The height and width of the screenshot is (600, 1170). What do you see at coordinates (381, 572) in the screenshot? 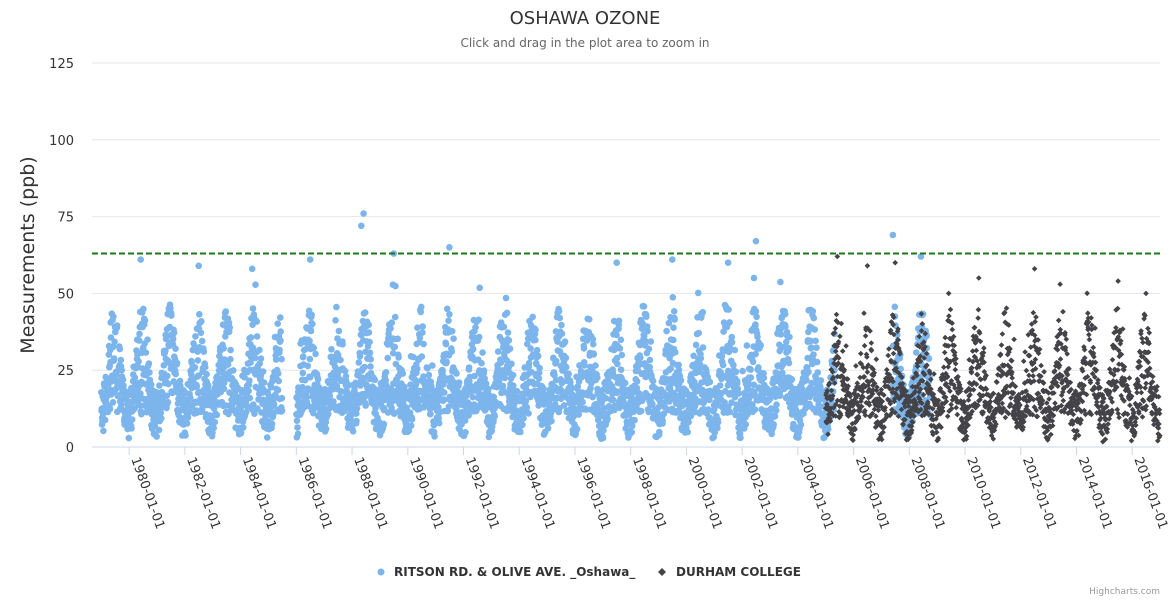
I see `legend-marker-ritson` at bounding box center [381, 572].